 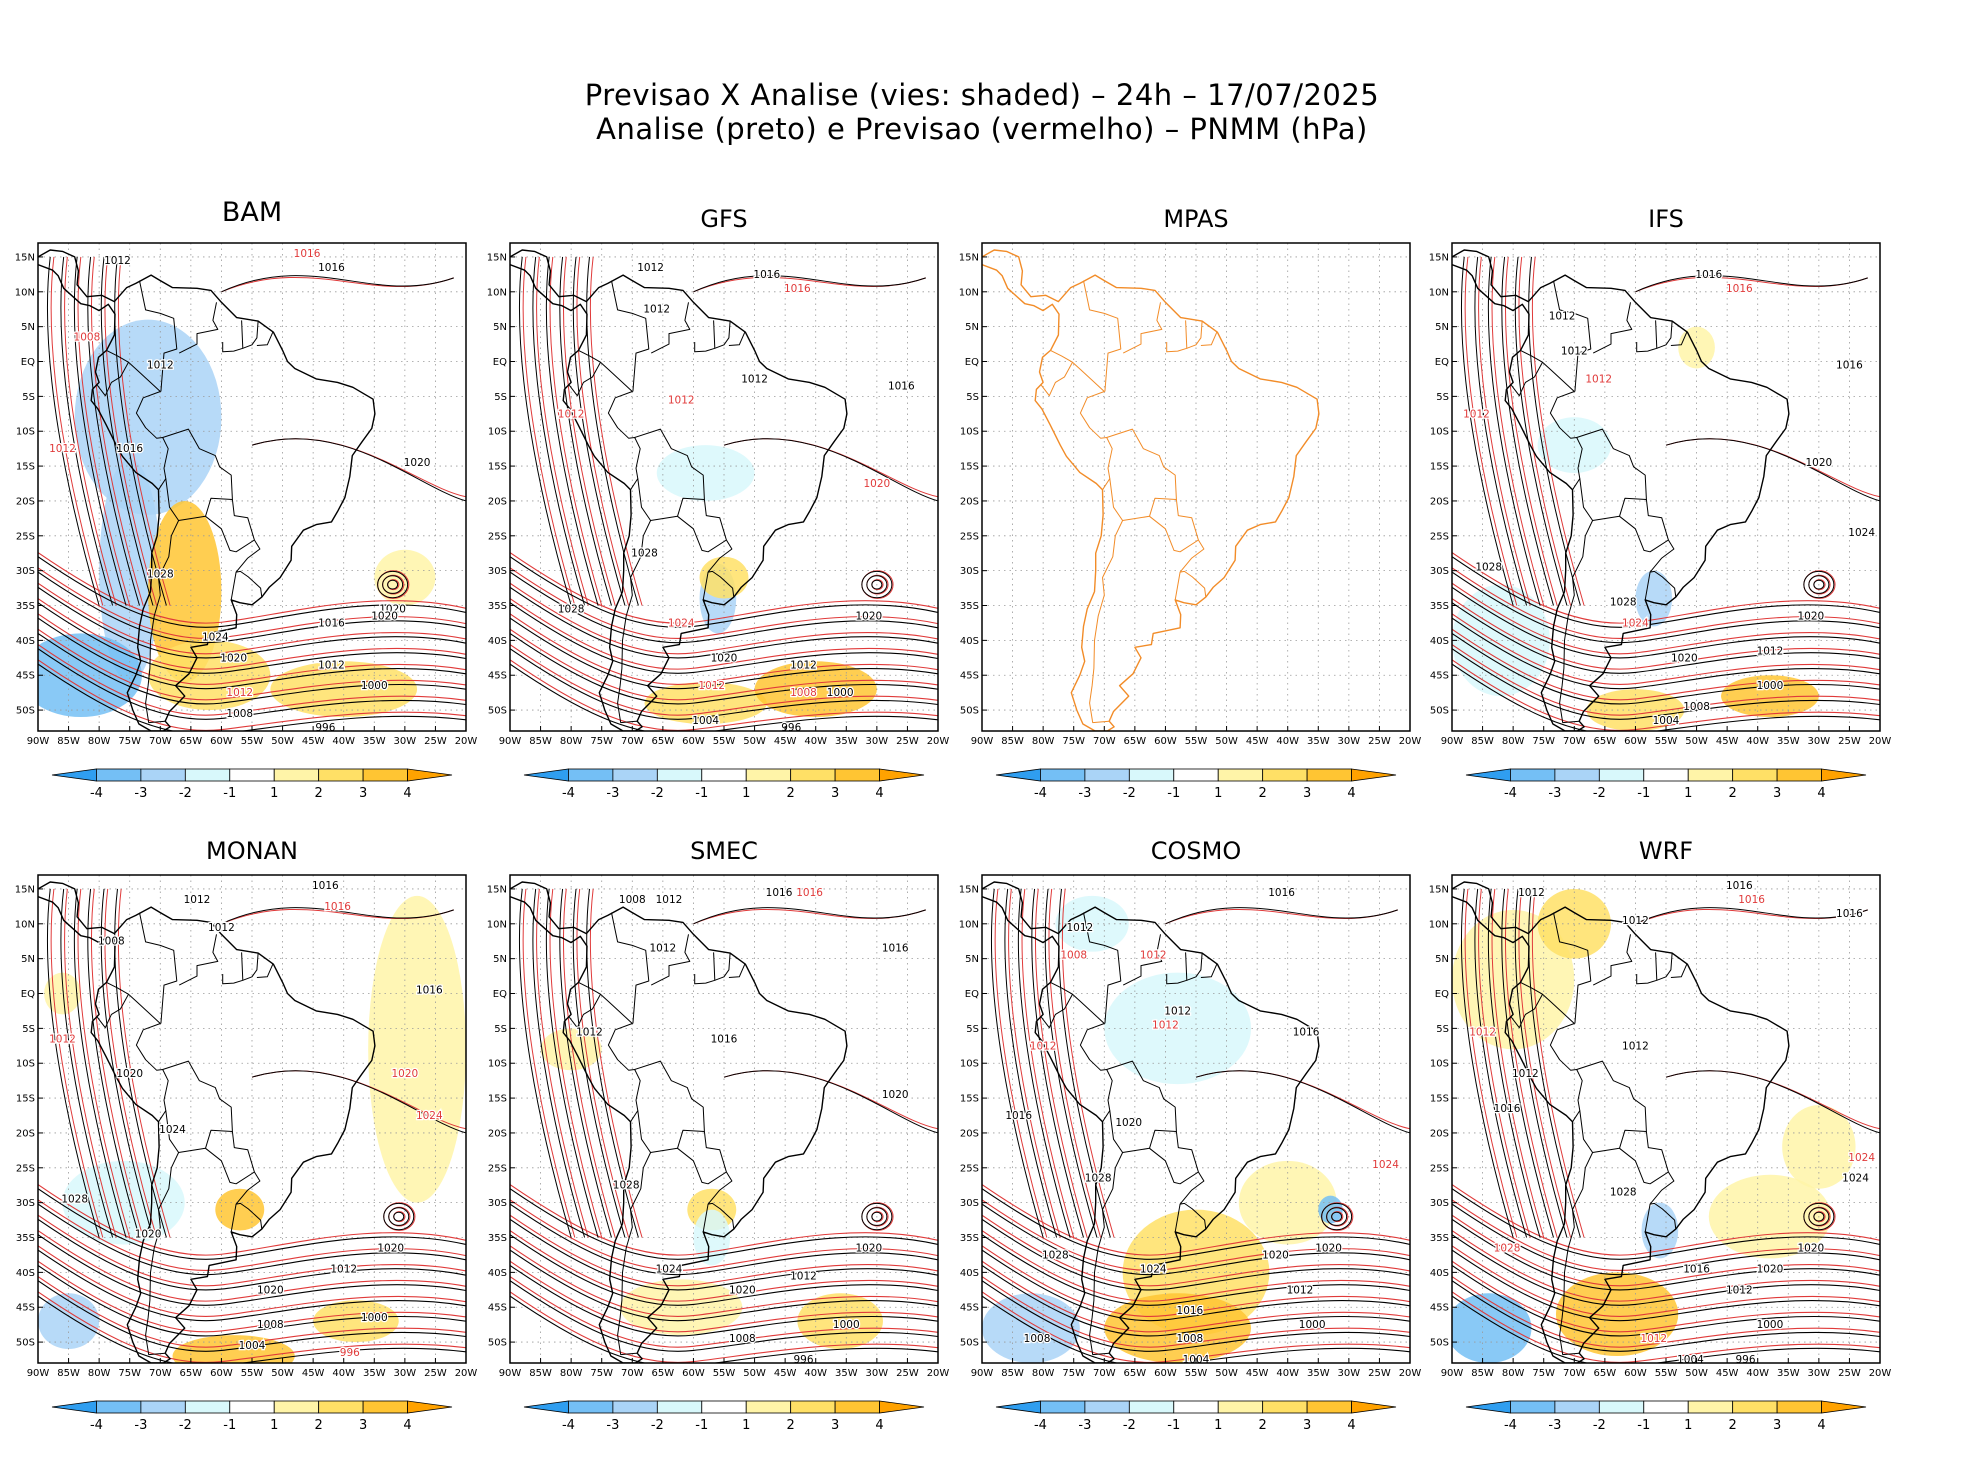 What do you see at coordinates (724, 219) in the screenshot?
I see `panel-title: GFS` at bounding box center [724, 219].